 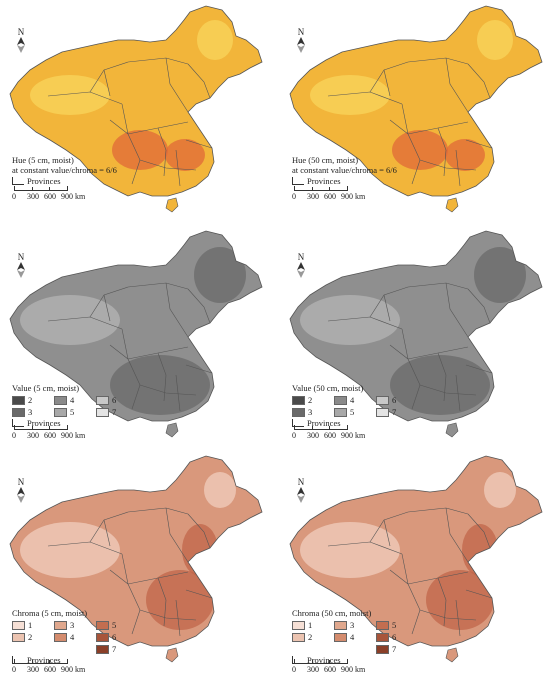 I want to click on scale-bar: 0 300 600 900 km, so click(x=333, y=666).